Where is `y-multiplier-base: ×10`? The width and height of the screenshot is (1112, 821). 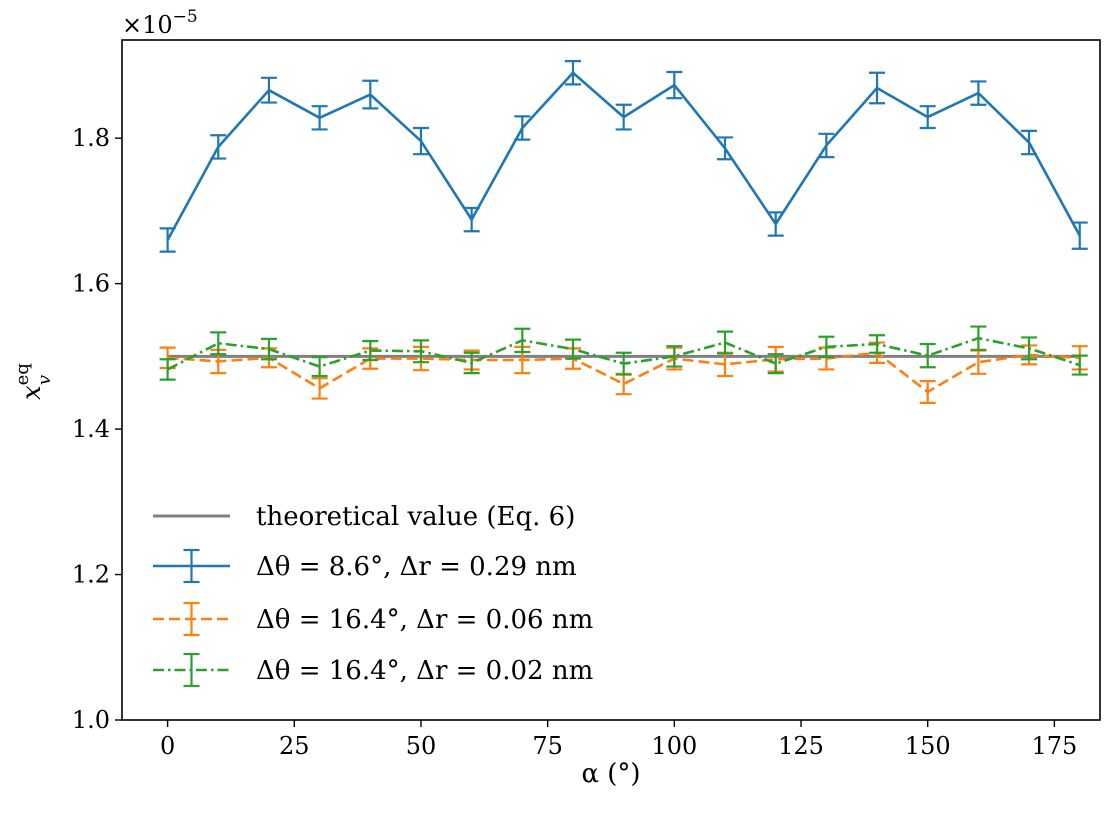
y-multiplier-base: ×10 is located at coordinates (147, 25).